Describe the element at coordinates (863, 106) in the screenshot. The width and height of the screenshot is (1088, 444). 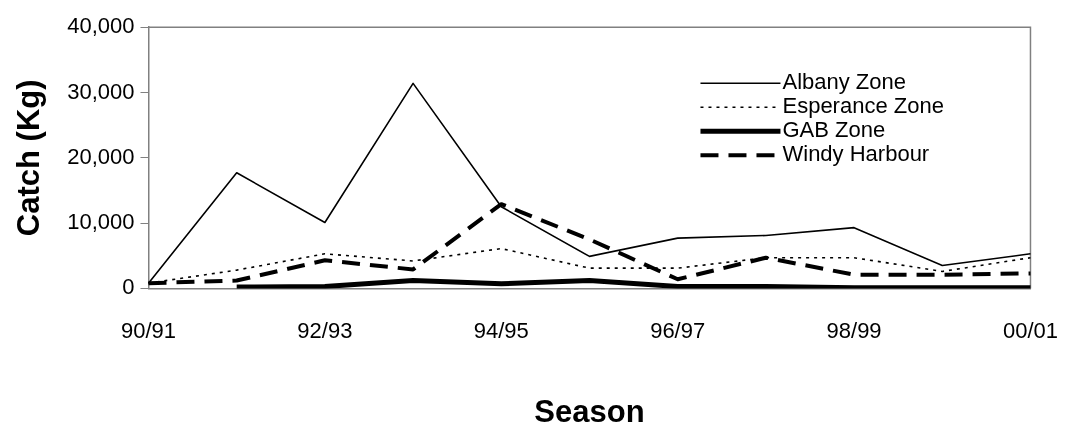
I see `legend-label: Esperance Zone` at that location.